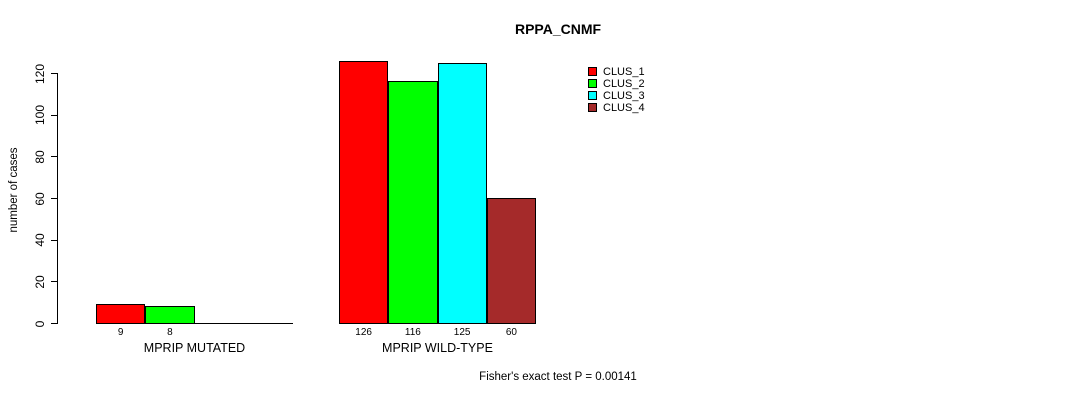 The width and height of the screenshot is (1090, 400). Describe the element at coordinates (40, 282) in the screenshot. I see `y-axis-tick-label: 20` at that location.